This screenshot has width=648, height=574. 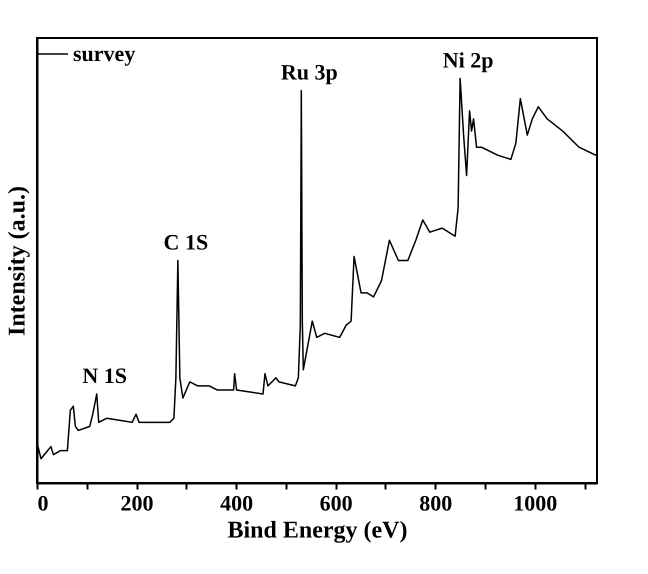 What do you see at coordinates (104, 53) in the screenshot?
I see `legend-label: survey` at bounding box center [104, 53].